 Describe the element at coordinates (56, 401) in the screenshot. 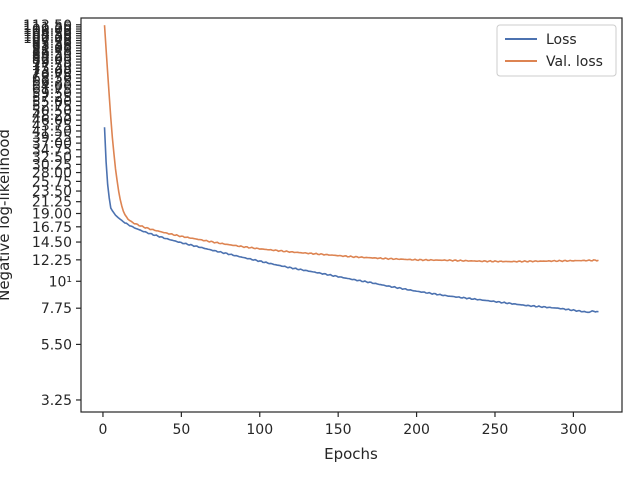

I see `y-tick-label: 3.25` at that location.